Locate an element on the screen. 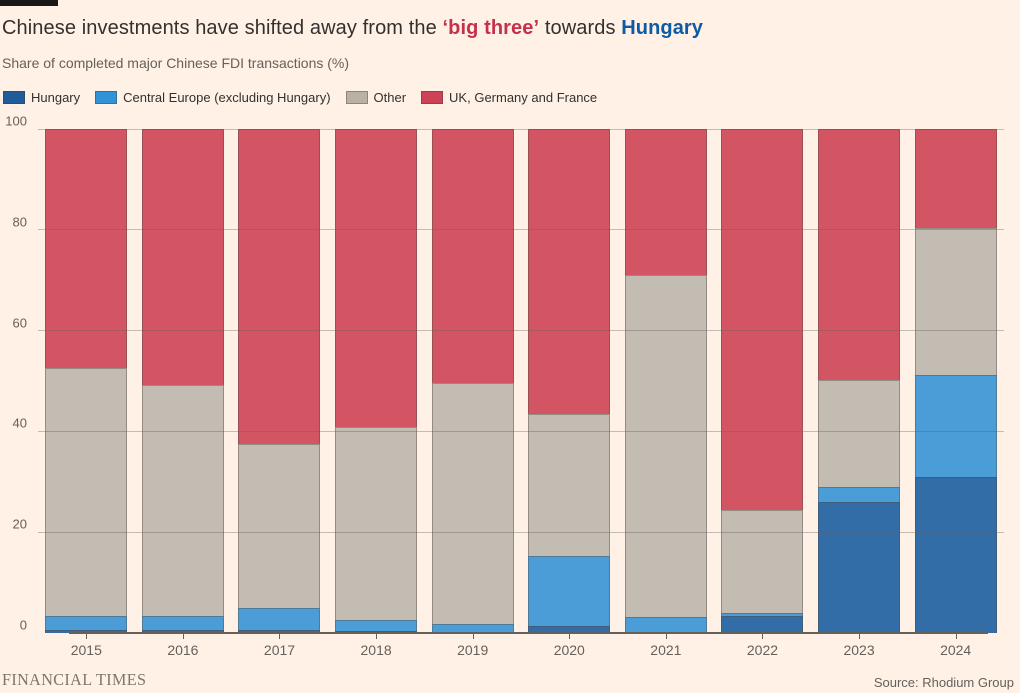 The image size is (1020, 693). legend-item: UK, Germany and France is located at coordinates (509, 97).